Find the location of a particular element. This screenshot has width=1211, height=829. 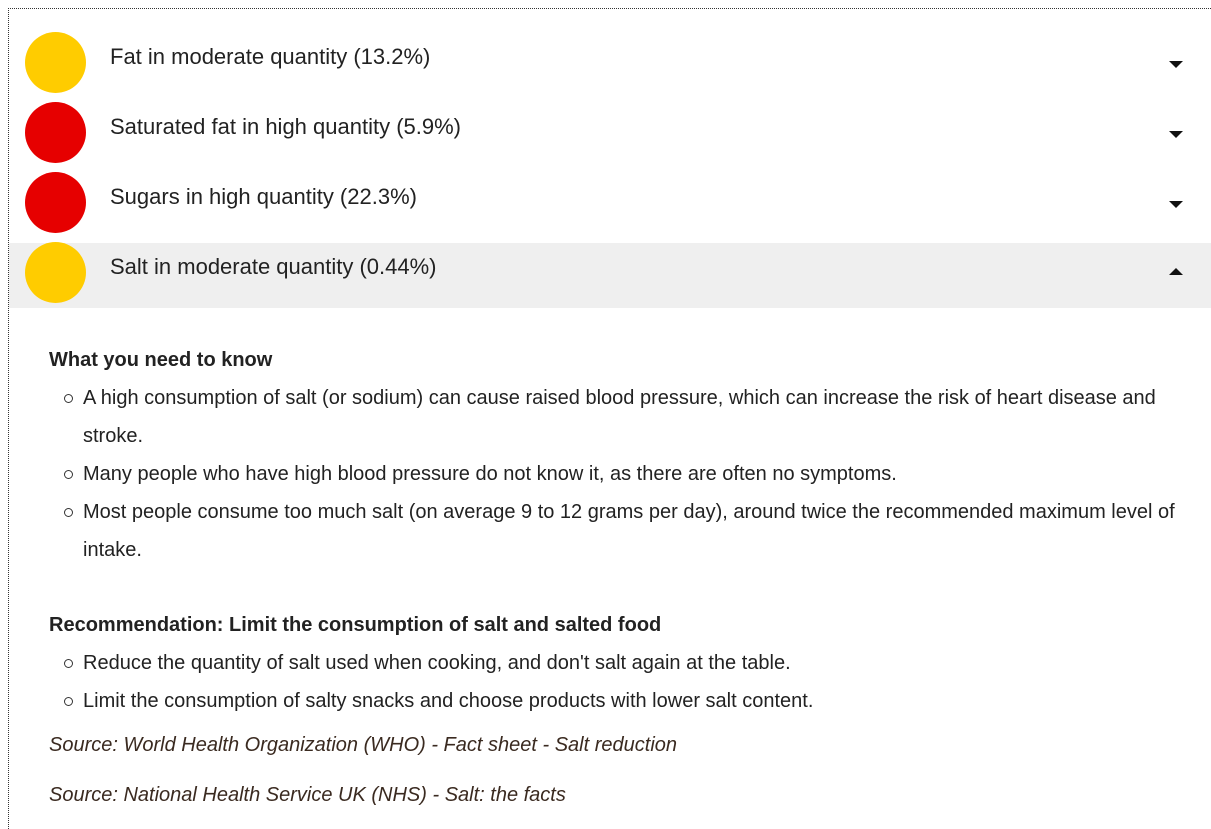

item-background is located at coordinates (610, 275).